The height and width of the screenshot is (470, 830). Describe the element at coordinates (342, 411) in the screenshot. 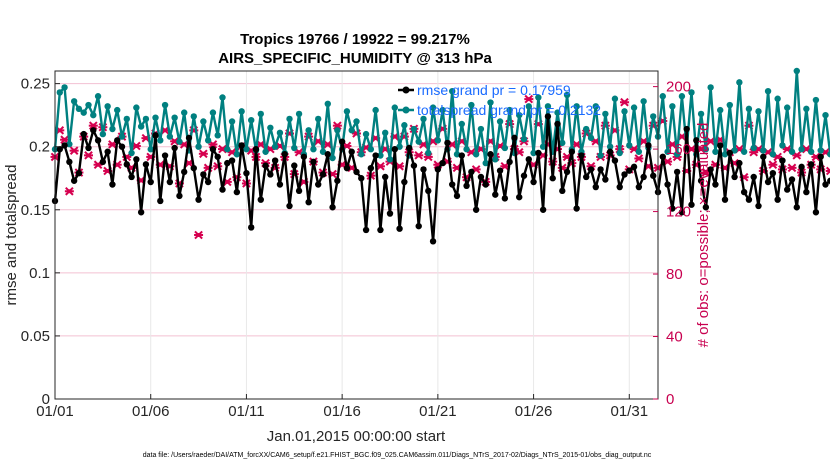

I see `x-tick-label-3: 01/16` at that location.